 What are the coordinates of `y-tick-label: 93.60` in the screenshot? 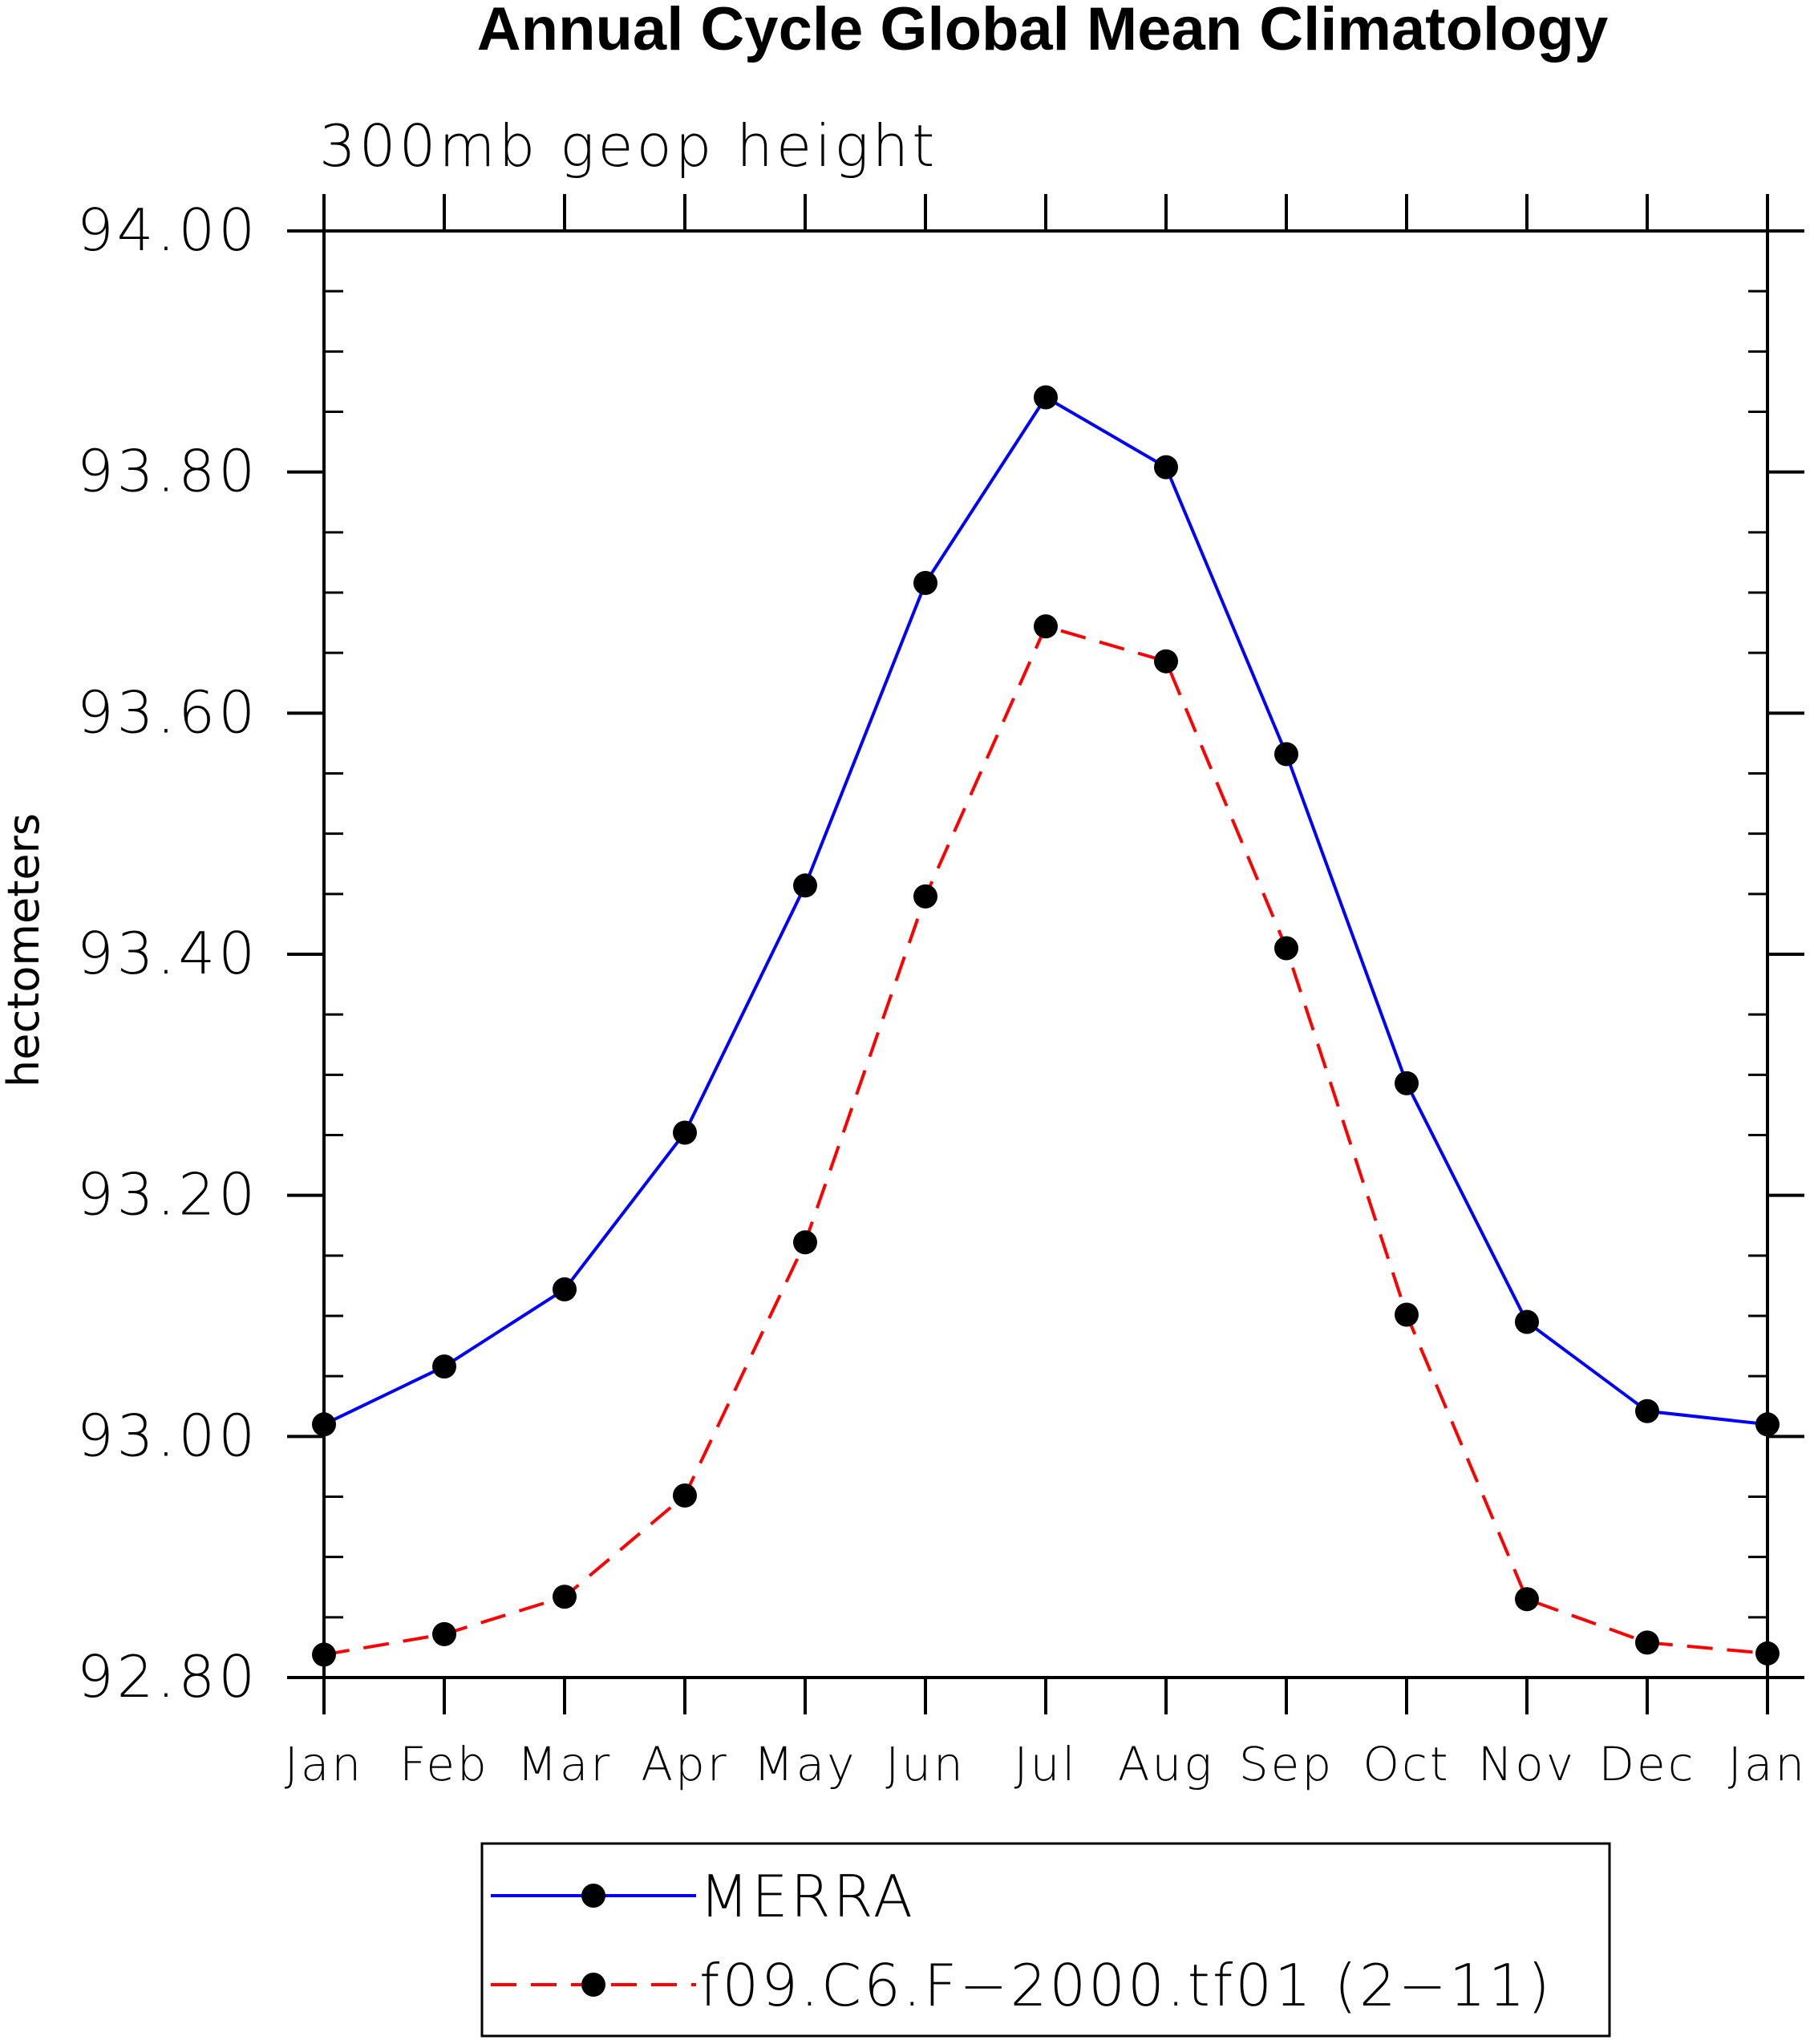 It's located at (167, 712).